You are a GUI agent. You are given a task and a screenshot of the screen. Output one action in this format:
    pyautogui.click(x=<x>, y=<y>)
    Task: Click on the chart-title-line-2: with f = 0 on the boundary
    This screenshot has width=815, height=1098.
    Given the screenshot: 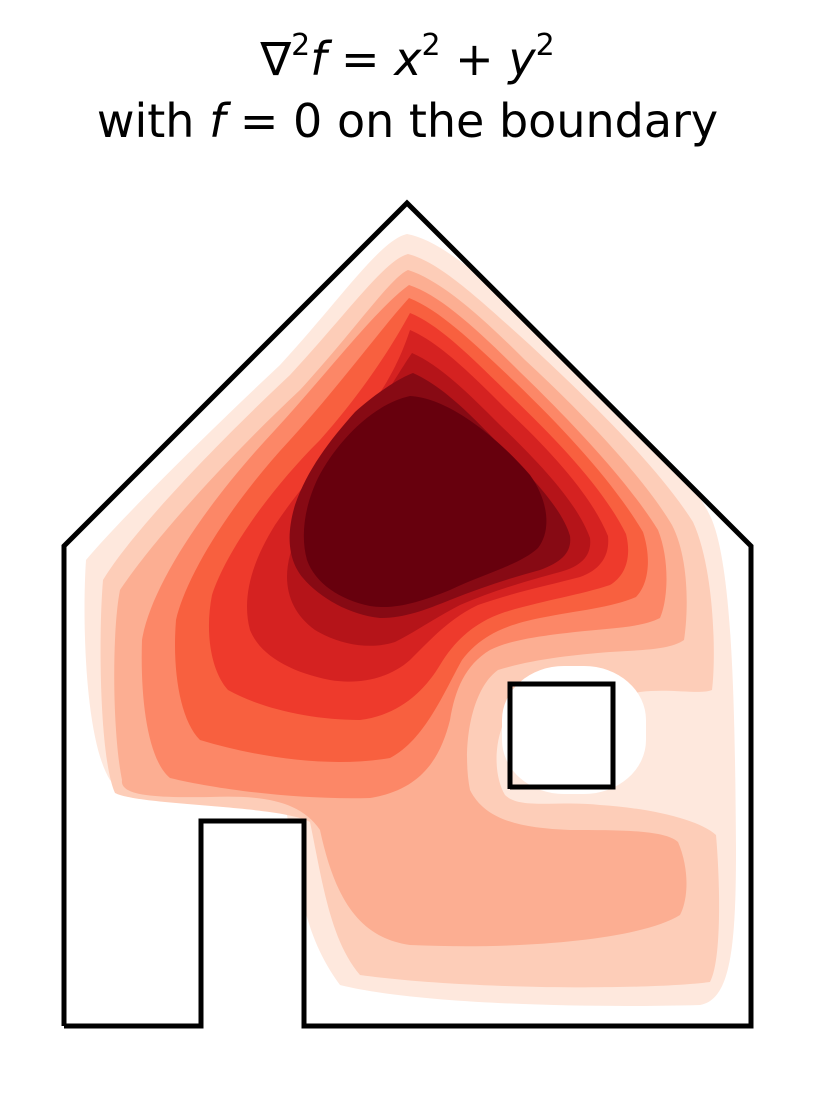 What is the action you would take?
    pyautogui.click(x=407, y=121)
    